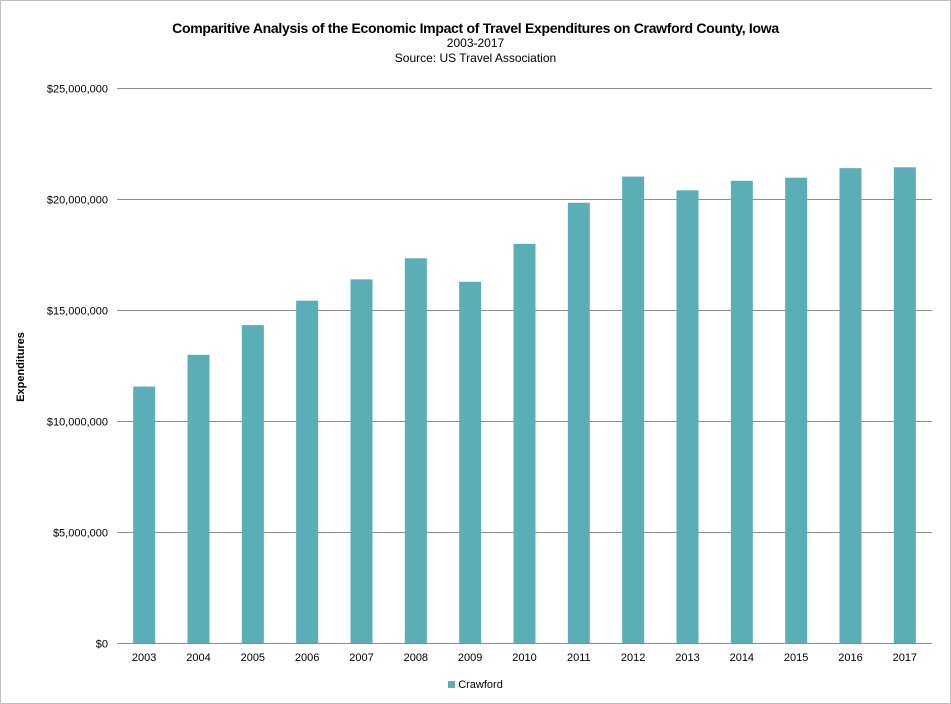  I want to click on y-tick-label: $20,000,000, so click(77, 201).